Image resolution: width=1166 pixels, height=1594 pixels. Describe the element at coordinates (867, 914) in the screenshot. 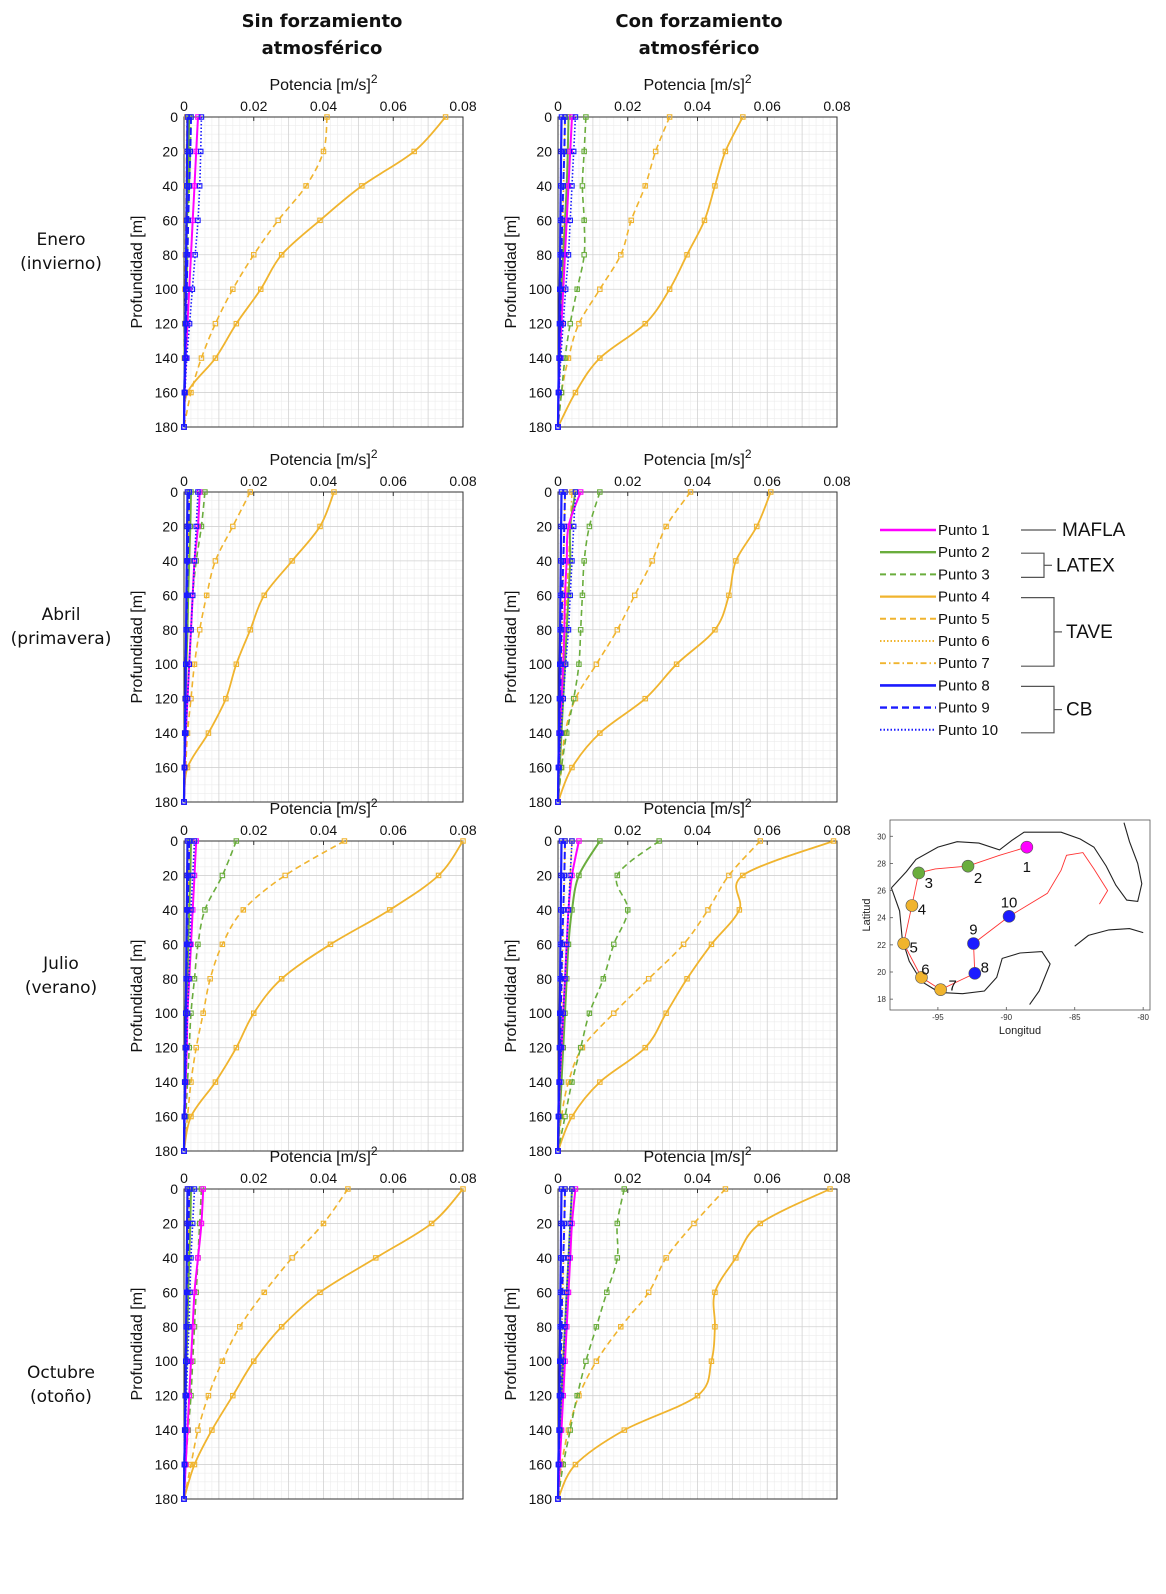

I see `map-y-axis-title: Latitud` at that location.